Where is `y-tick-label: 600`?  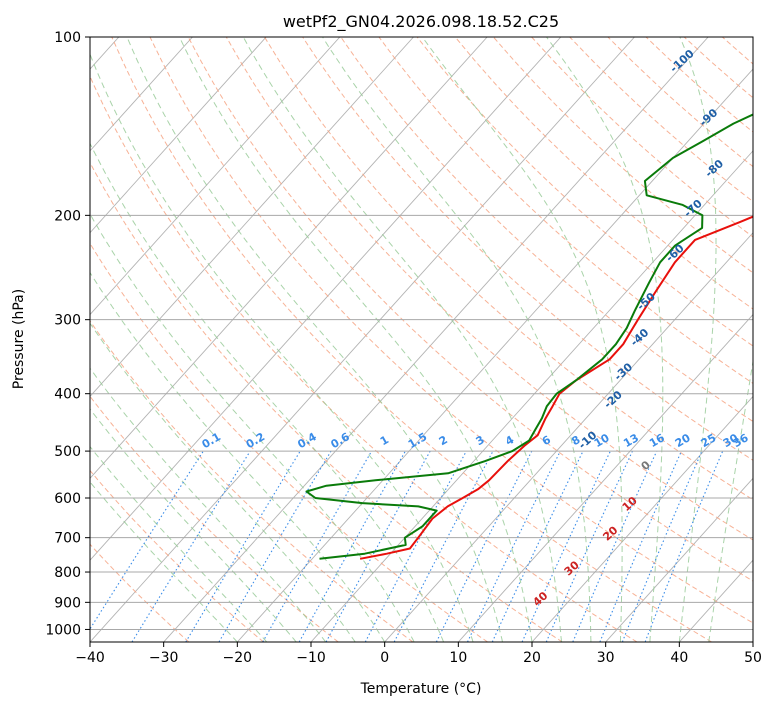
y-tick-label: 600 is located at coordinates (67, 499).